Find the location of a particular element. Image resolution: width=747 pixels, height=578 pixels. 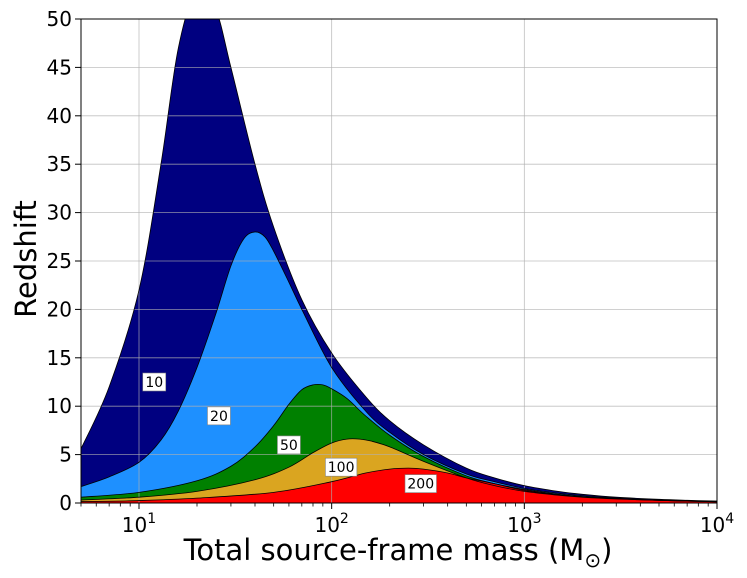

contour-label-text: 20 is located at coordinates (219, 417).